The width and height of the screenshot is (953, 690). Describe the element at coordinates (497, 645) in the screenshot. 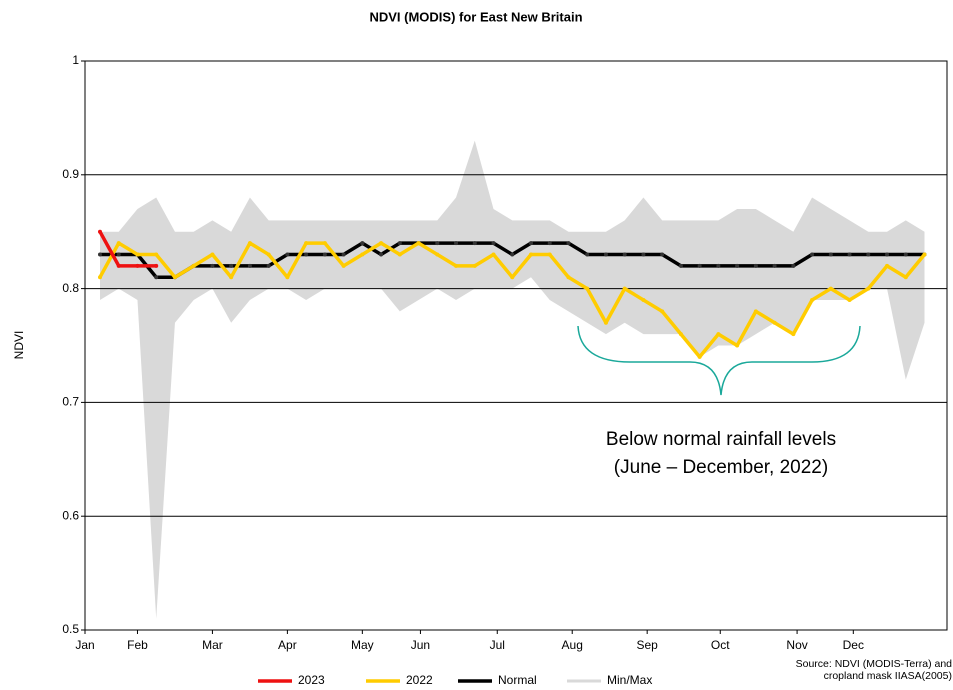

I see `x-tick-label: Jul` at that location.